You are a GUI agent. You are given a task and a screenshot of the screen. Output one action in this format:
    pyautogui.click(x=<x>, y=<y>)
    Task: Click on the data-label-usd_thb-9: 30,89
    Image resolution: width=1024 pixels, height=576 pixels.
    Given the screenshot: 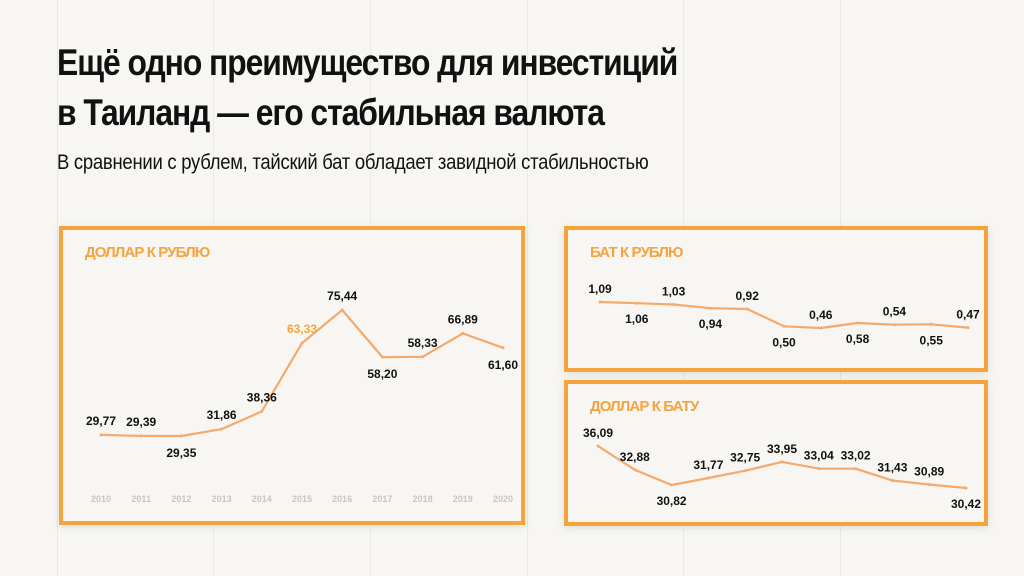 What is the action you would take?
    pyautogui.click(x=929, y=472)
    